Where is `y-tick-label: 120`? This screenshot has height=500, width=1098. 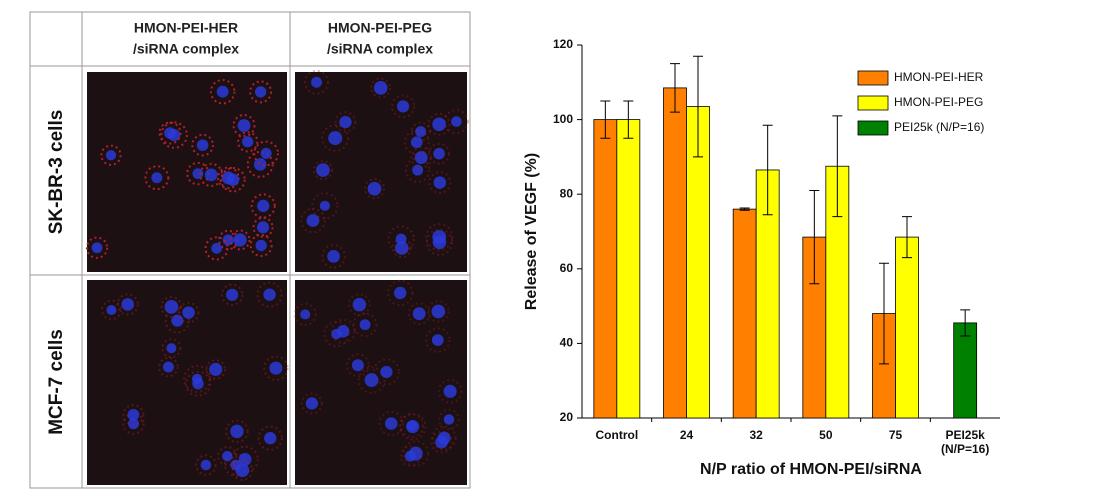 y-tick-label: 120 is located at coordinates (563, 44).